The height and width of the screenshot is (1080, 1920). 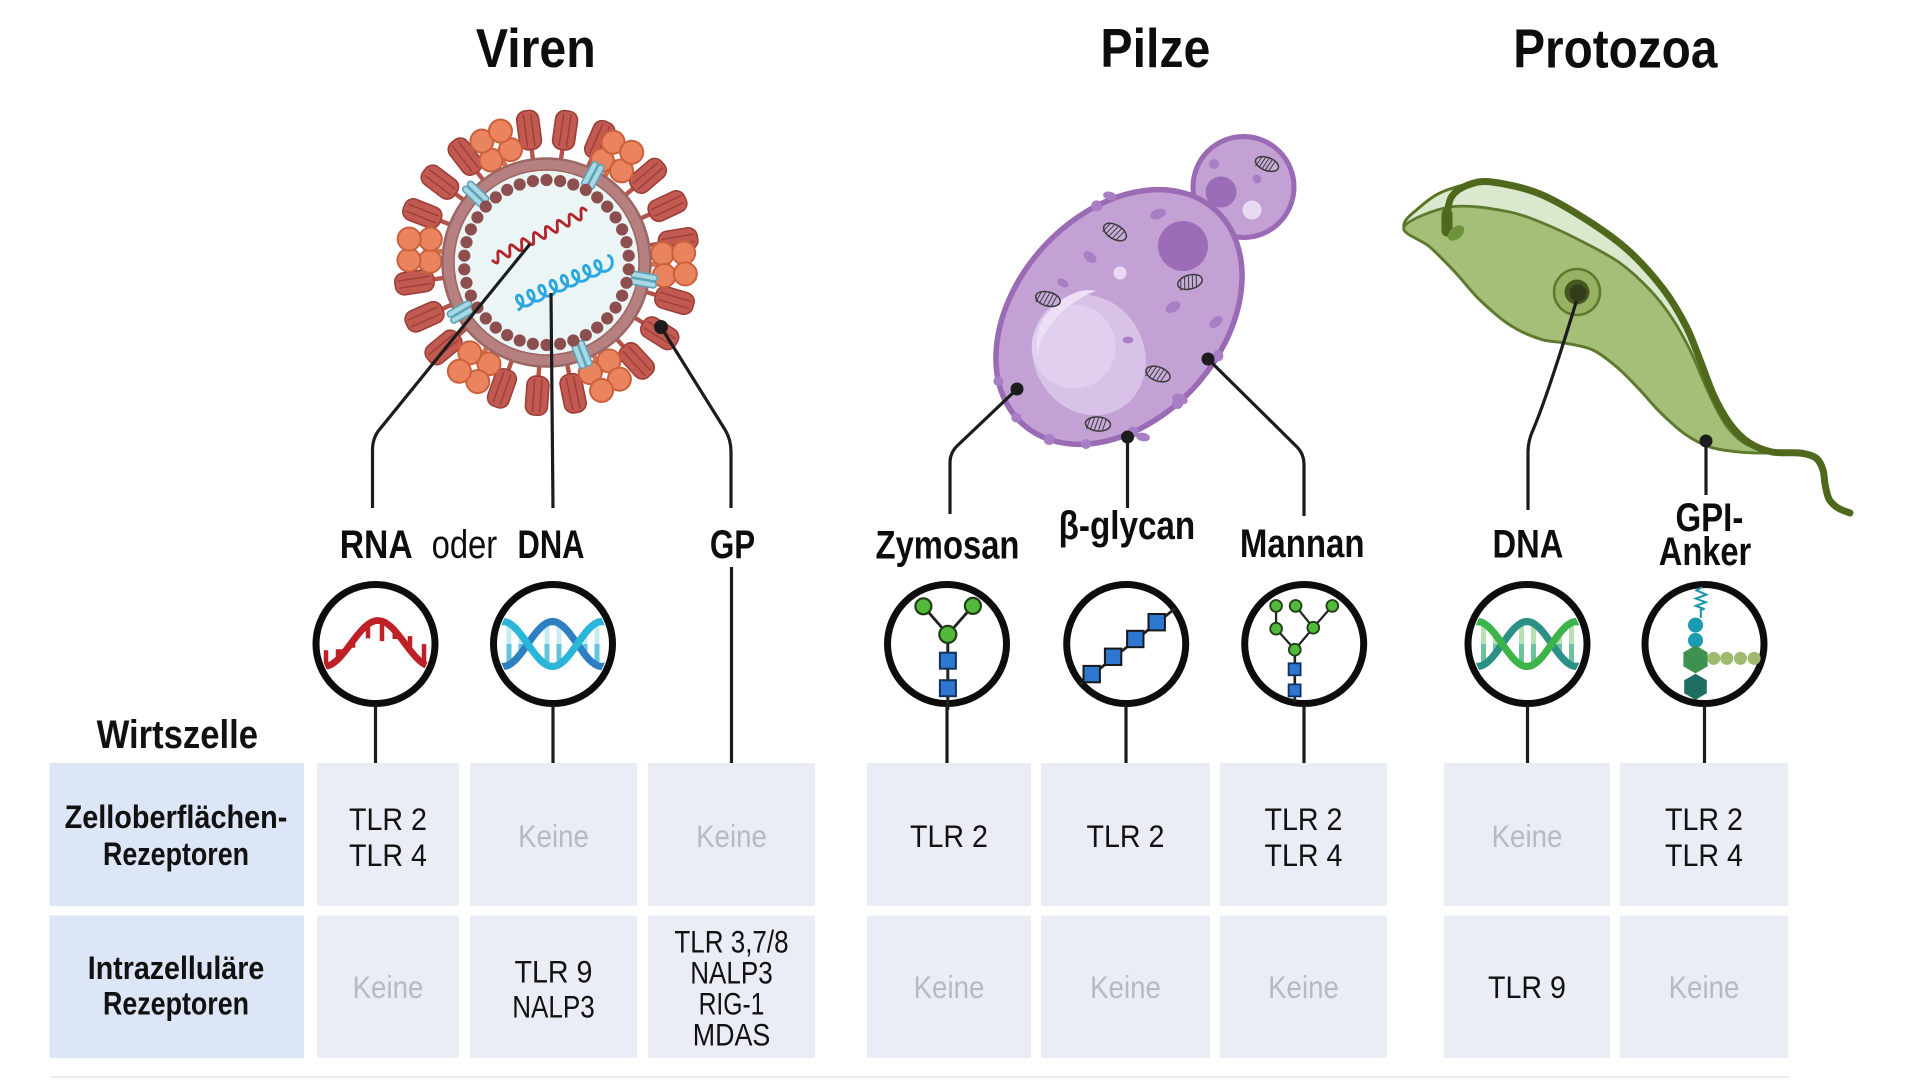 I want to click on svg-text: β-glycan, so click(x=1127, y=526).